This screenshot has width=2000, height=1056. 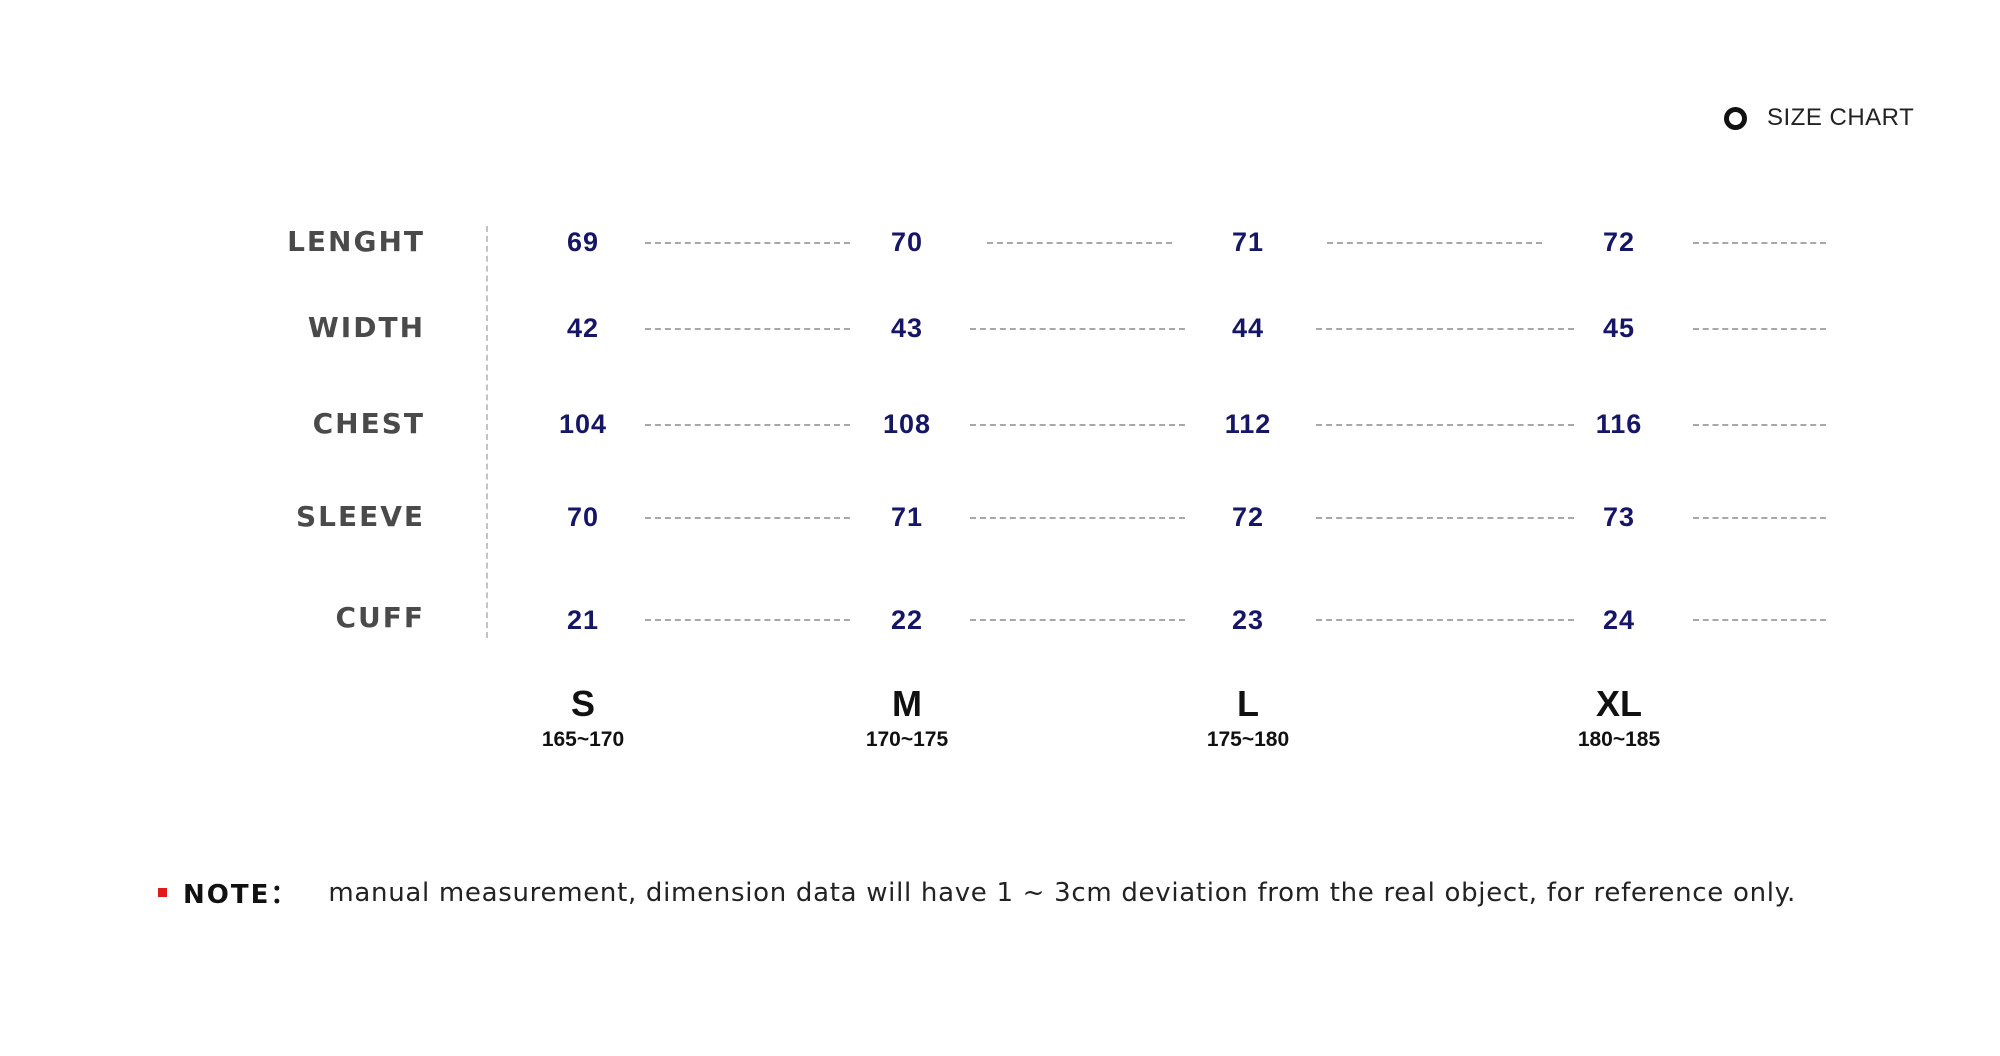 I want to click on row-label-cuff: CUFF, so click(x=380, y=617).